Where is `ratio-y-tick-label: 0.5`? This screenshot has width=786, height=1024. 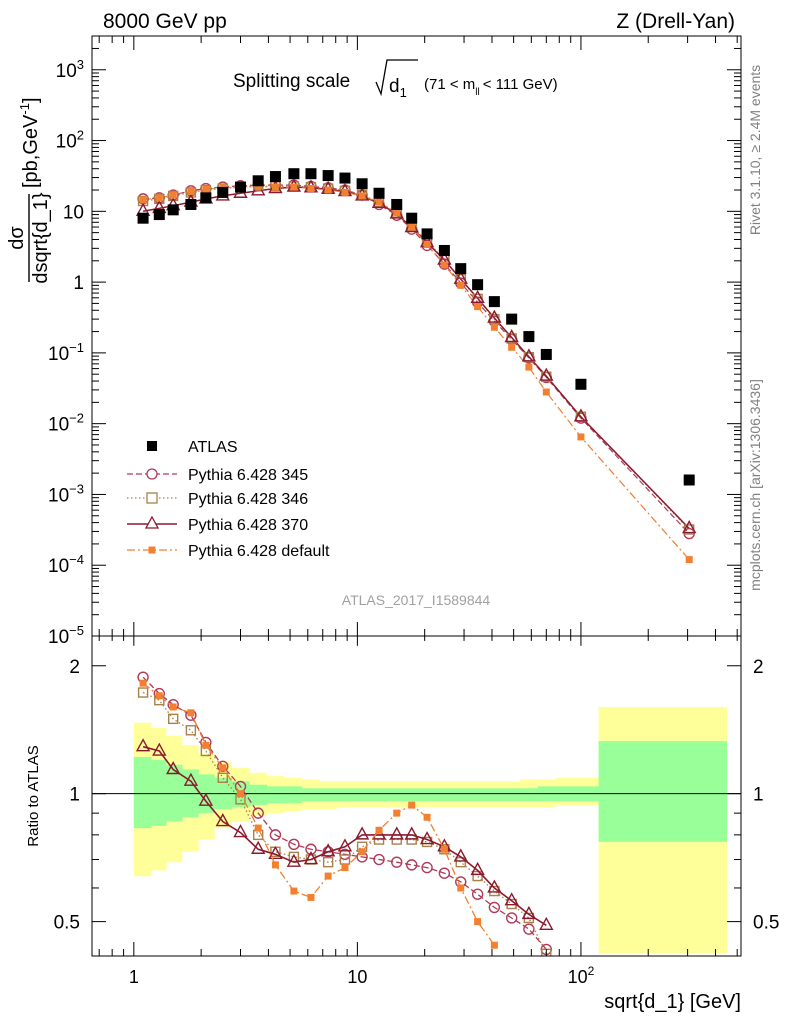
ratio-y-tick-label: 0.5 is located at coordinates (67, 923).